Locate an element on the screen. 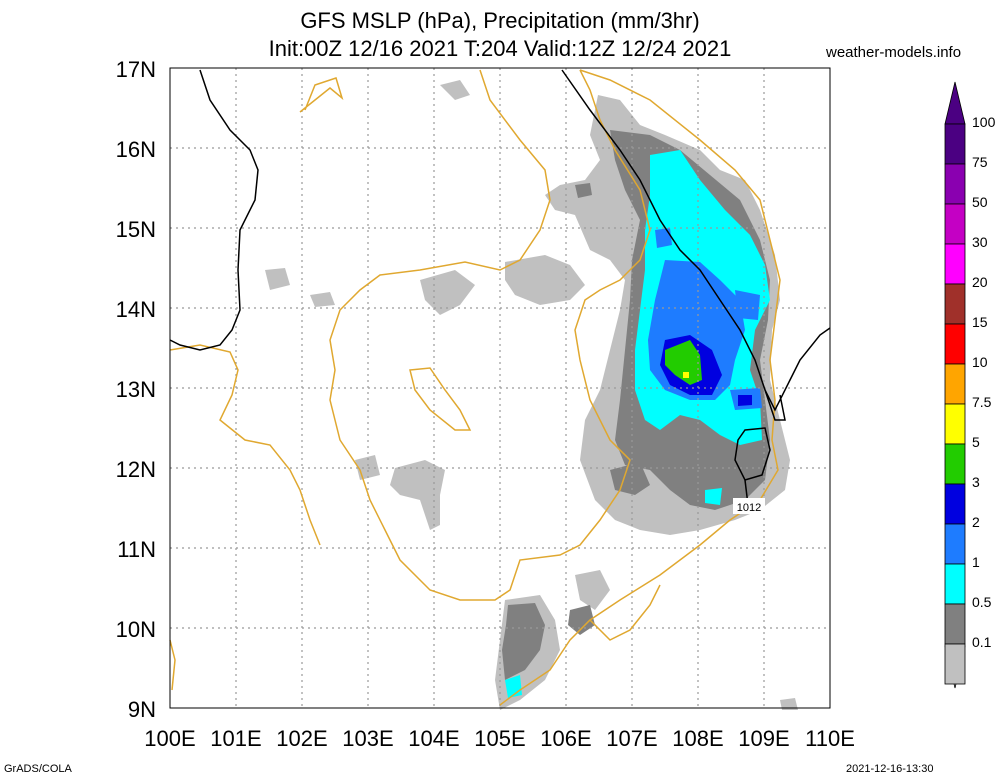  lat-label: 14N is located at coordinates (135, 309).